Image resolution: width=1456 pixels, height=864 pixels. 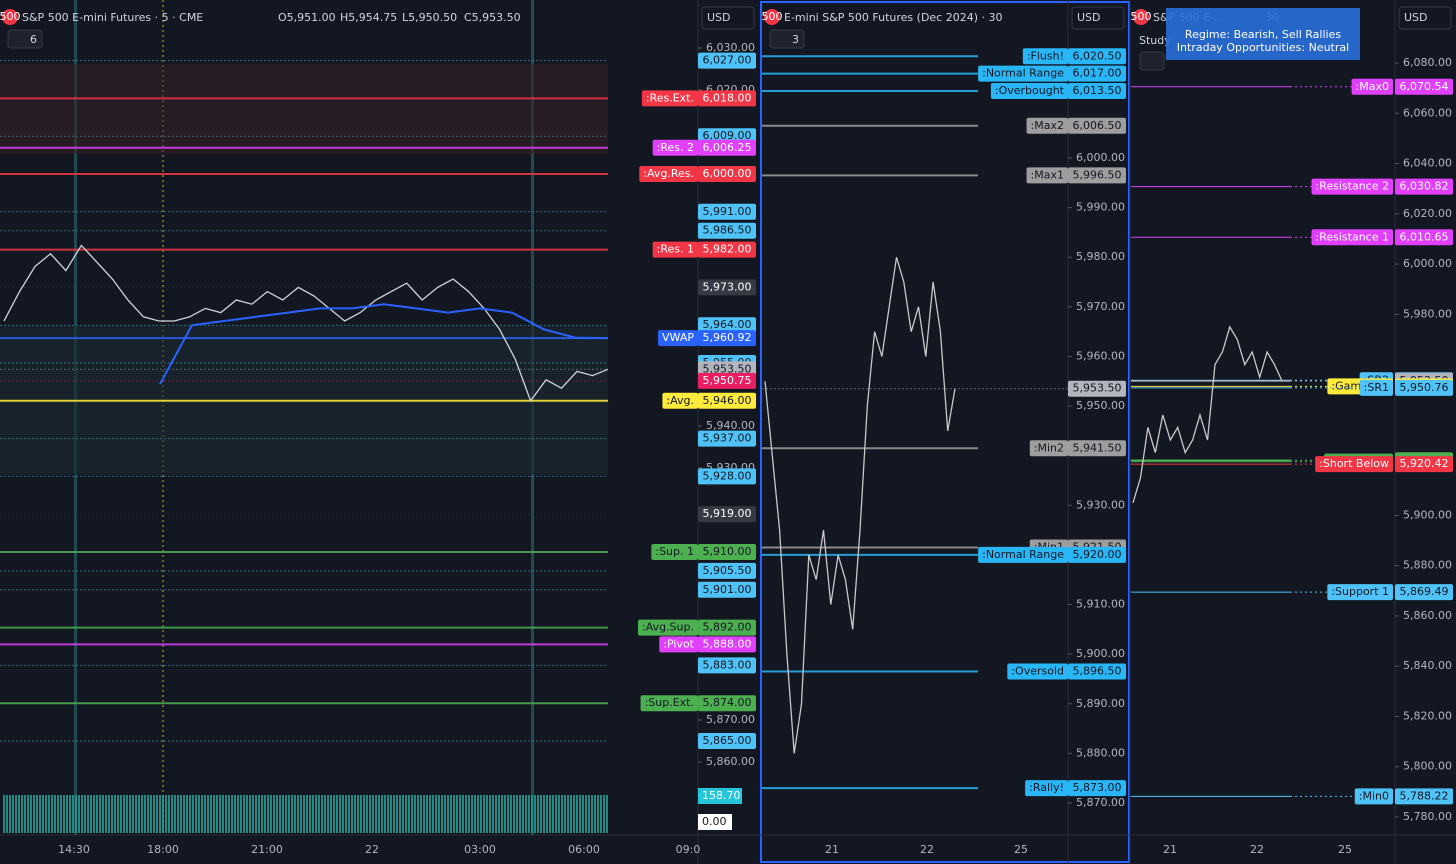 What do you see at coordinates (492, 17) in the screenshot?
I see `ohlc-value: C5,953.50` at bounding box center [492, 17].